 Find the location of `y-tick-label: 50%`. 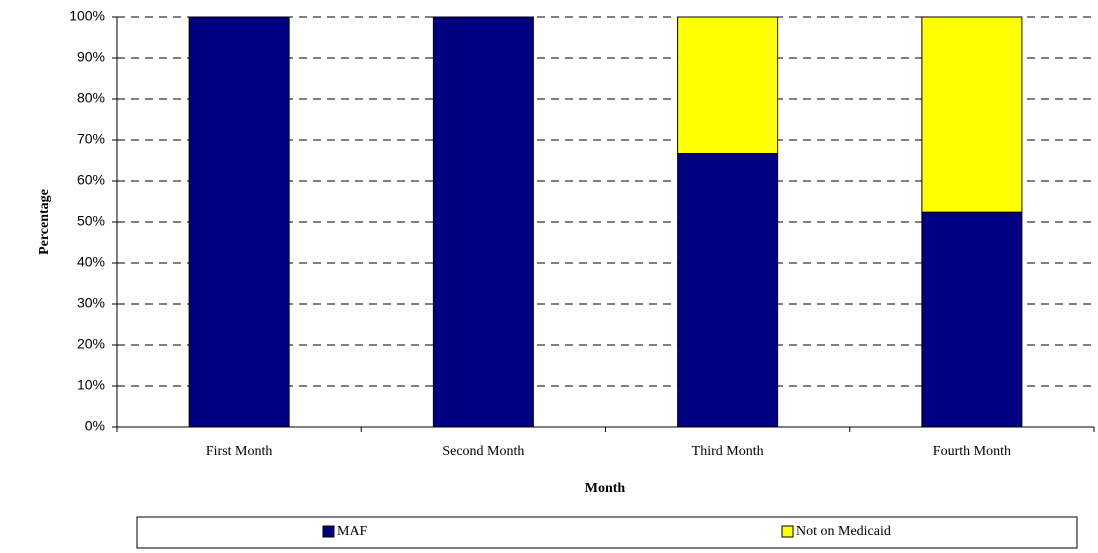

y-tick-label: 50% is located at coordinates (91, 221).